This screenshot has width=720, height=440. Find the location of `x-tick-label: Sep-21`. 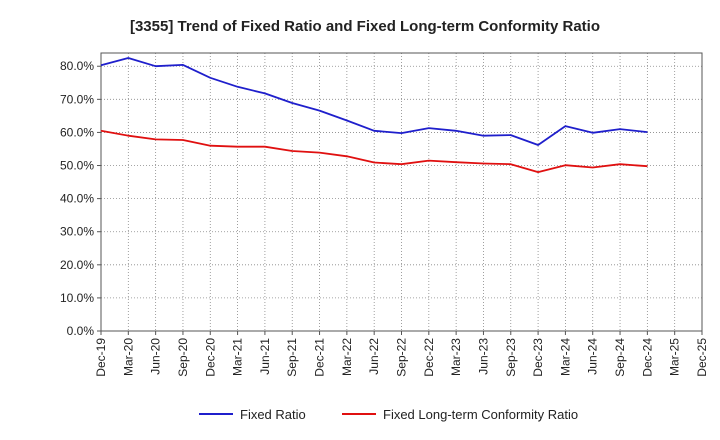

x-tick-label: Sep-21 is located at coordinates (292, 357).